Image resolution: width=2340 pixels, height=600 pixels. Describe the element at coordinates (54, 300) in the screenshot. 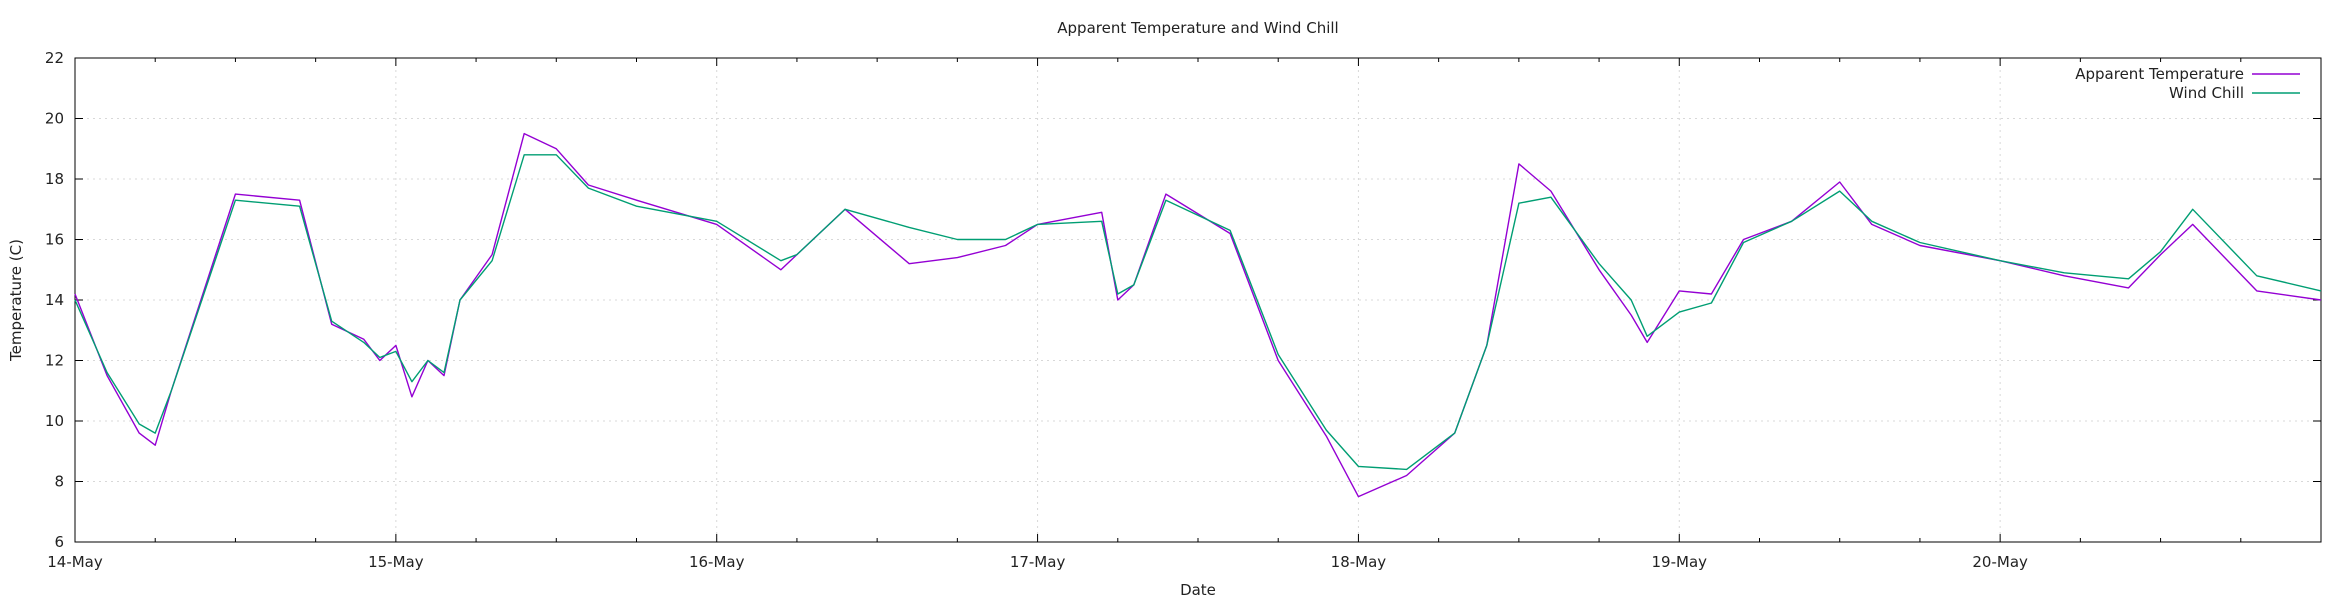

I see `y-tick-label: 14` at that location.